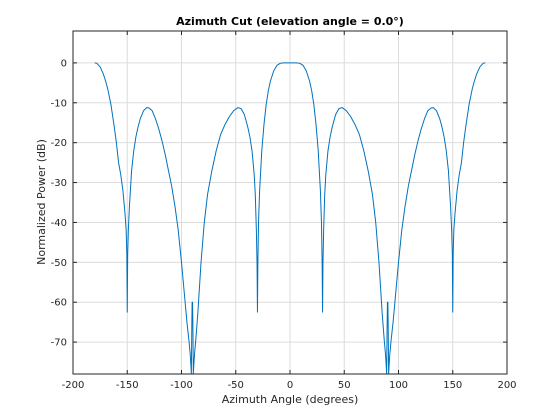  I want to click on chart-title: Azimuth Cut (elevation angle = 0.0°), so click(290, 21).